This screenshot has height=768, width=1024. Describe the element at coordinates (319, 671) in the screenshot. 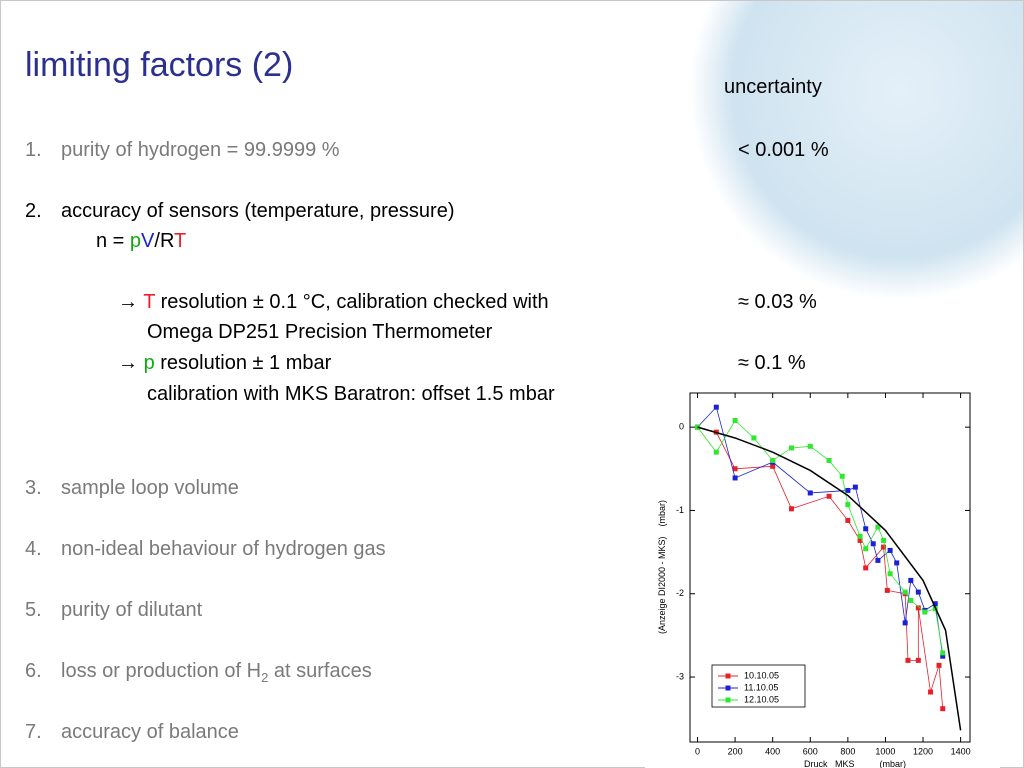

I see `text: at surfaces` at that location.